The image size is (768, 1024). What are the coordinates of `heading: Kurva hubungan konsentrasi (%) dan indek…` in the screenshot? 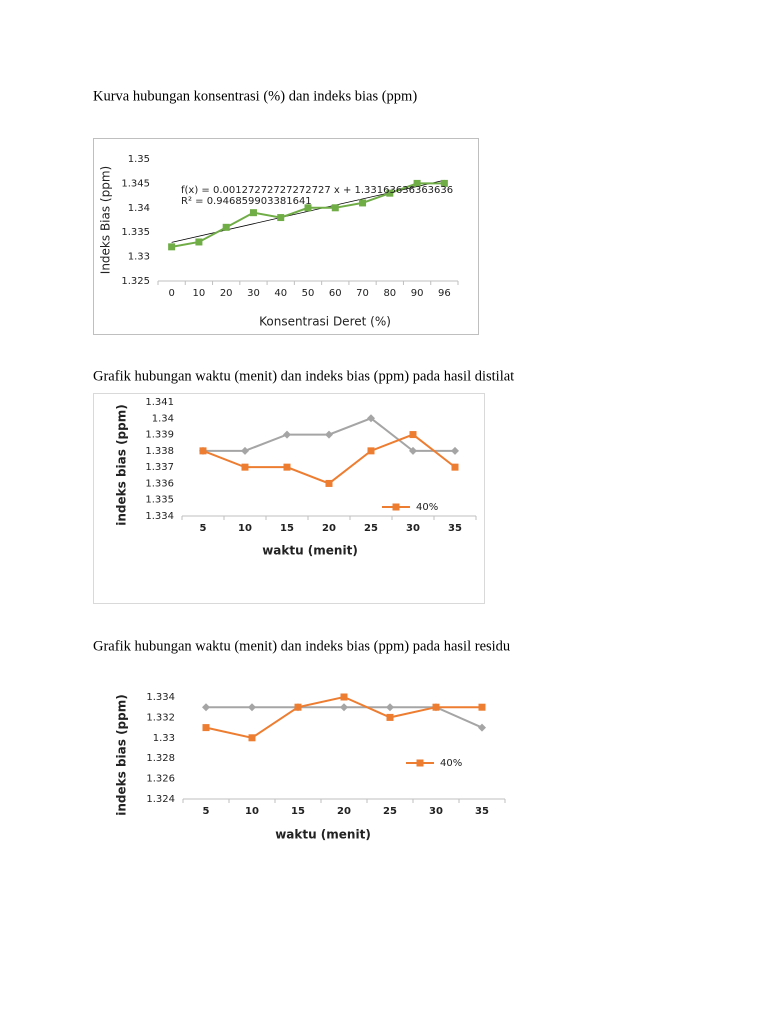 It's located at (255, 96).